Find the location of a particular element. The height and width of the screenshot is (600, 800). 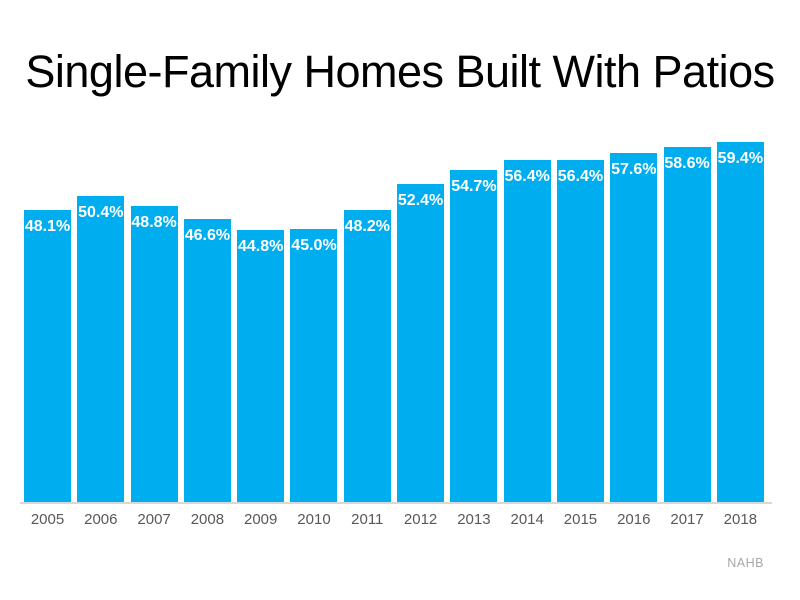

bar-value-label-2015: 56.4% is located at coordinates (580, 176).